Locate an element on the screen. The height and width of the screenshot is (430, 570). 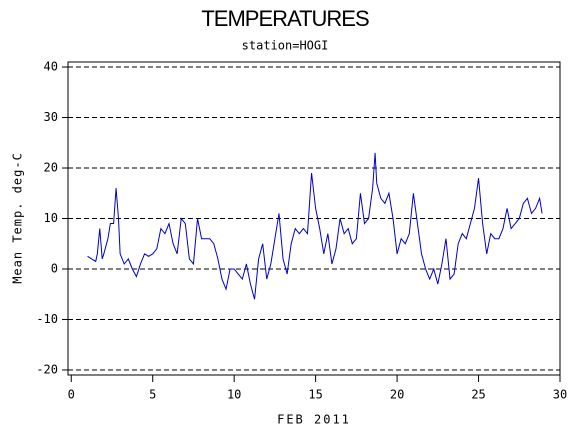
y-tick-label: 30 is located at coordinates (51, 117).